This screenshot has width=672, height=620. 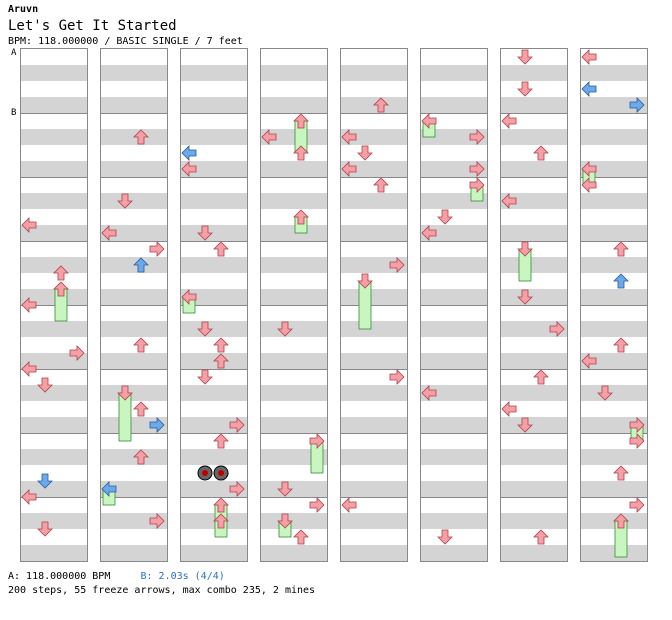 I want to click on marker-b: B, so click(x=14, y=113).